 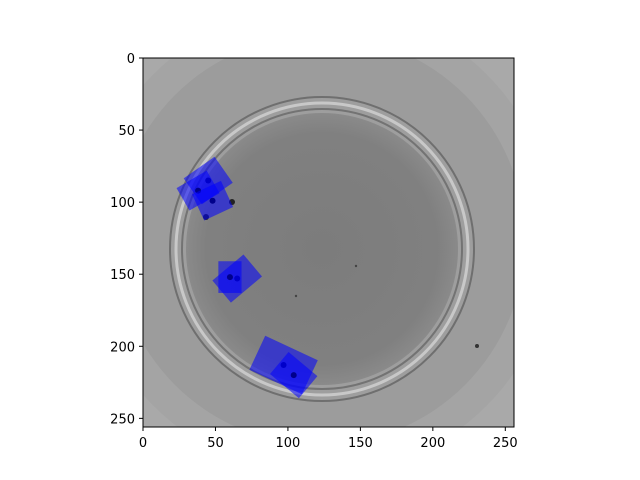 I want to click on x-tick-label: 100, so click(x=288, y=443).